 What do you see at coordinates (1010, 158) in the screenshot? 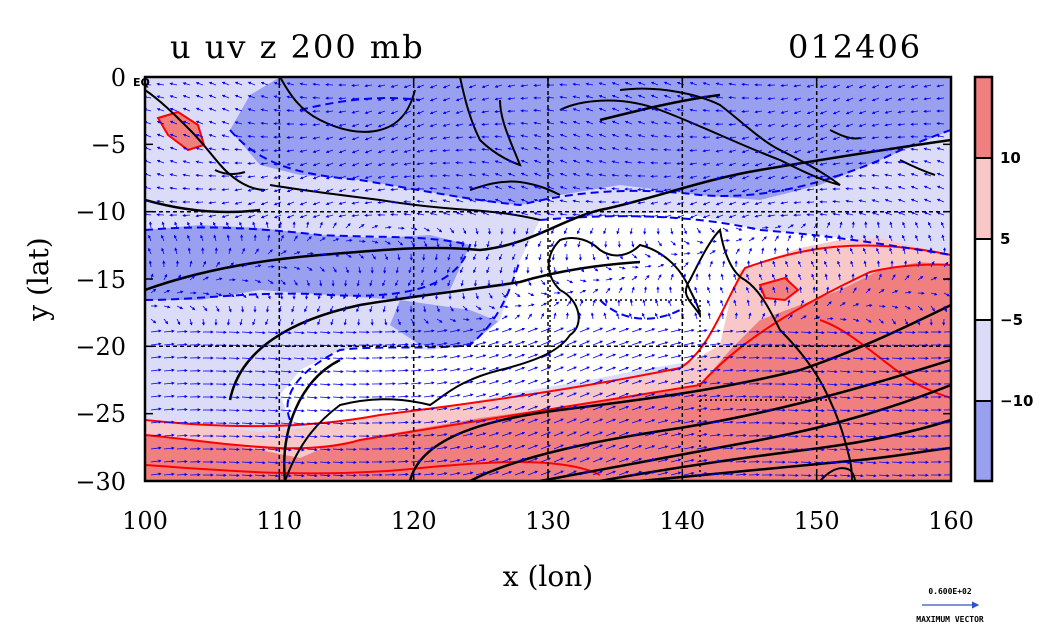
I see `colorbar-label: 10` at bounding box center [1010, 158].